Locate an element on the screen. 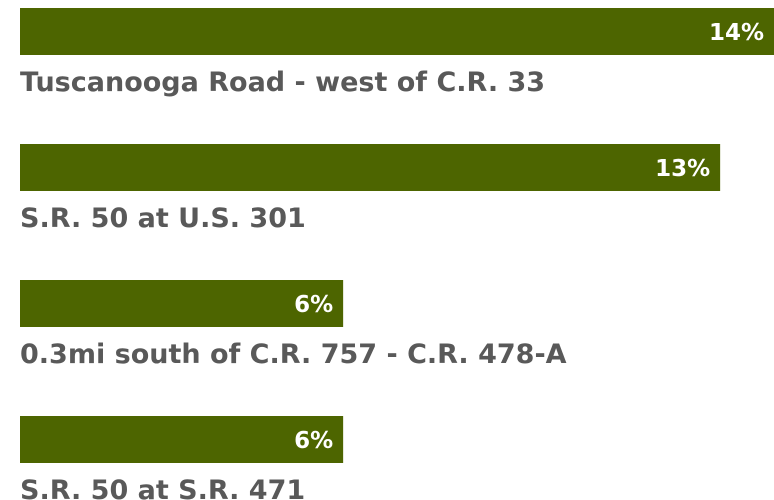 The height and width of the screenshot is (500, 774). category-label: 0.3mi south of C.R. 757 - C.R. 478-A is located at coordinates (293, 354).